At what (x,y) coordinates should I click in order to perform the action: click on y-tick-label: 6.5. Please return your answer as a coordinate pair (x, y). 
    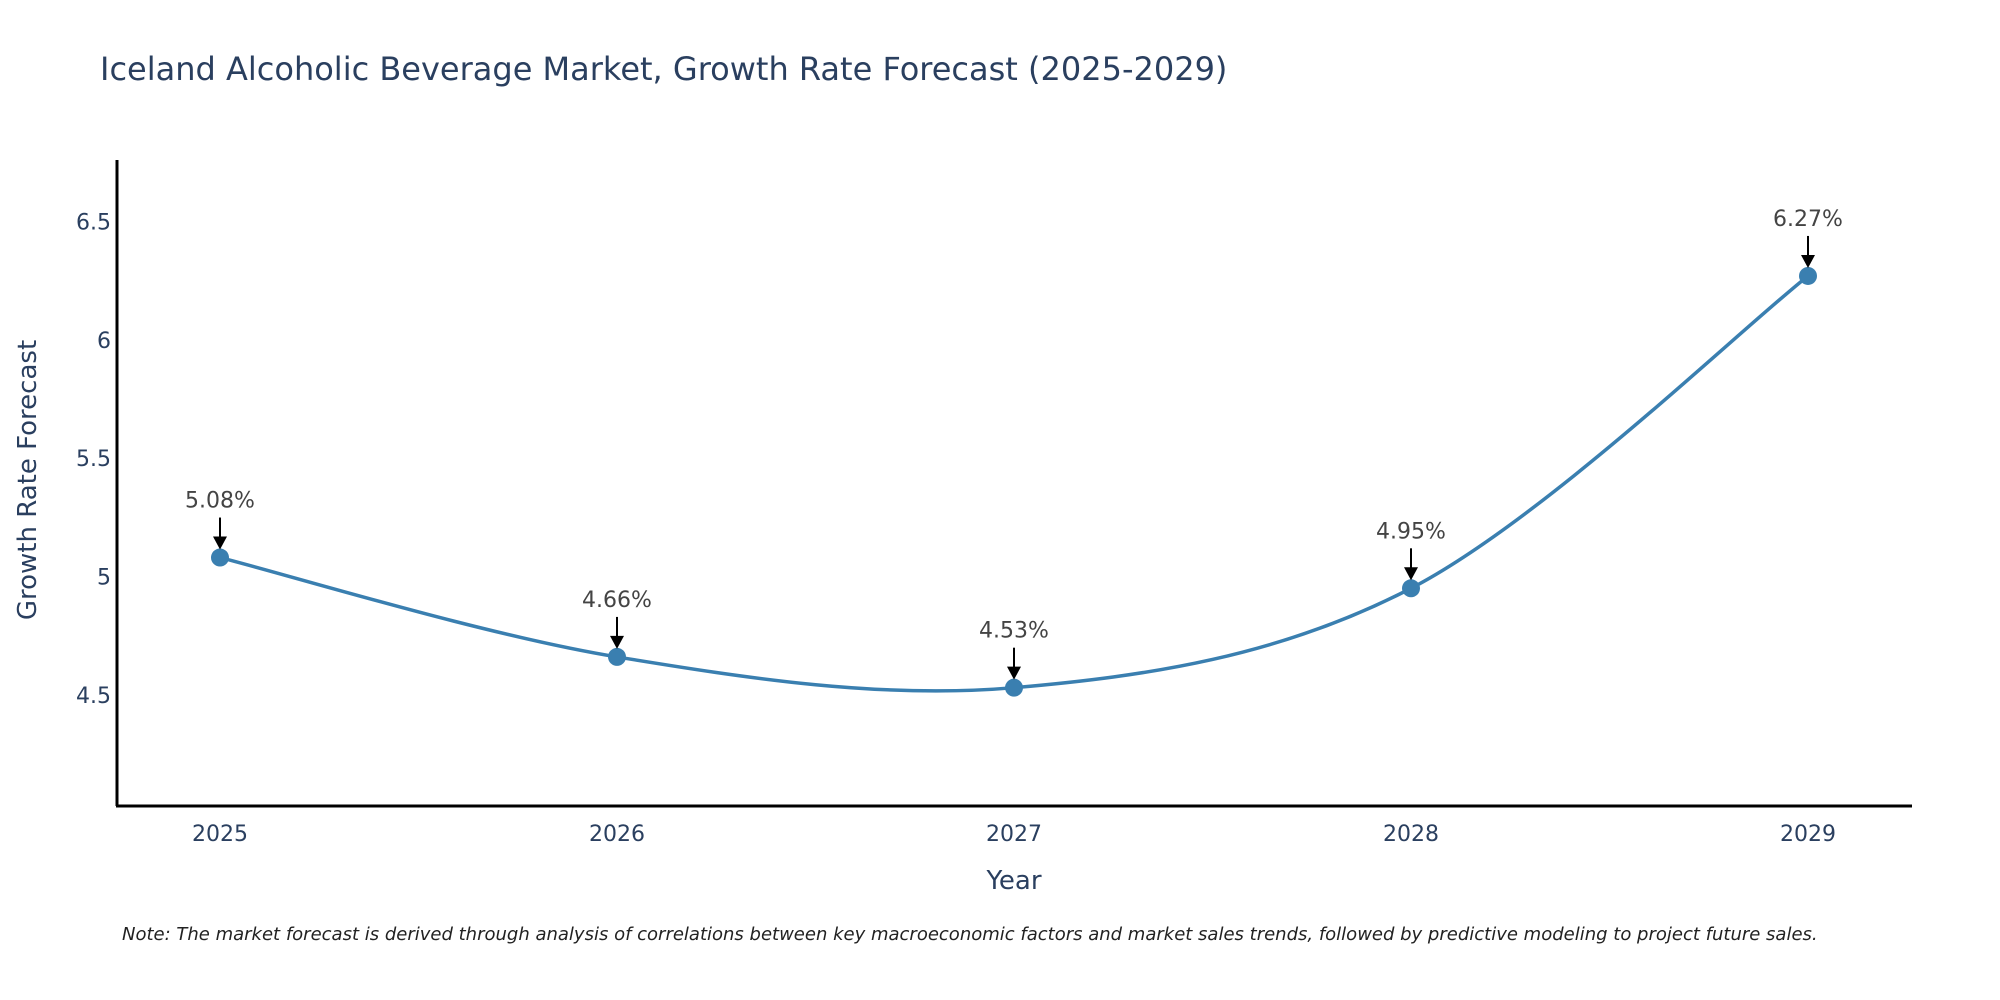
    Looking at the image, I should click on (93, 223).